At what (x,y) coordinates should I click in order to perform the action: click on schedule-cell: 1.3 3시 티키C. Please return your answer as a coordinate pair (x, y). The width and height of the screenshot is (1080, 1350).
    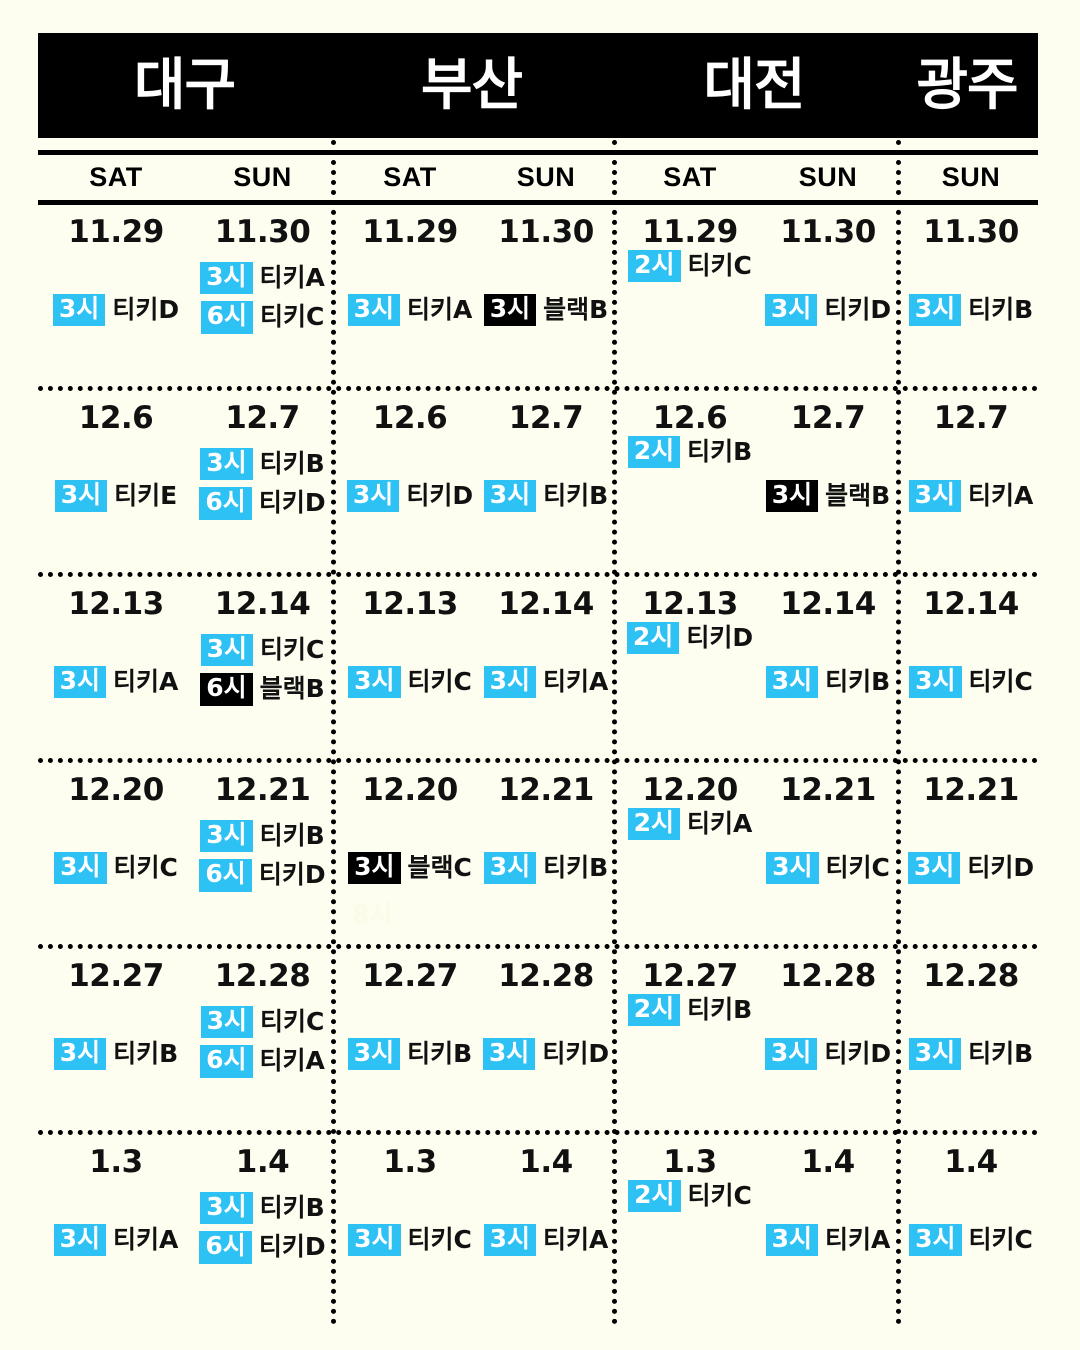
    Looking at the image, I should click on (410, 1228).